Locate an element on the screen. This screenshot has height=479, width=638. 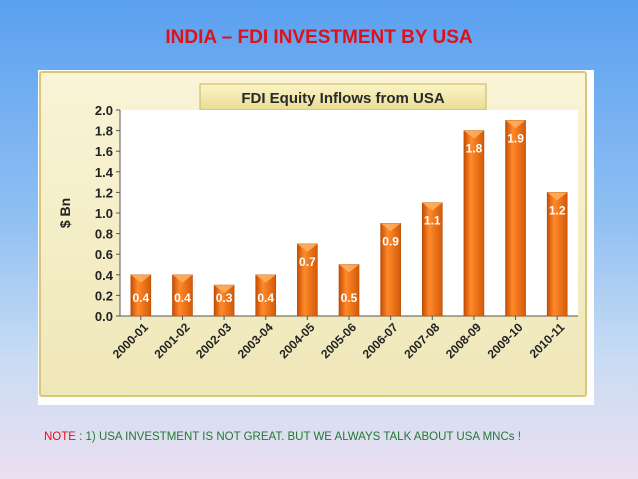
y-tick-label: 0.8 is located at coordinates (104, 234).